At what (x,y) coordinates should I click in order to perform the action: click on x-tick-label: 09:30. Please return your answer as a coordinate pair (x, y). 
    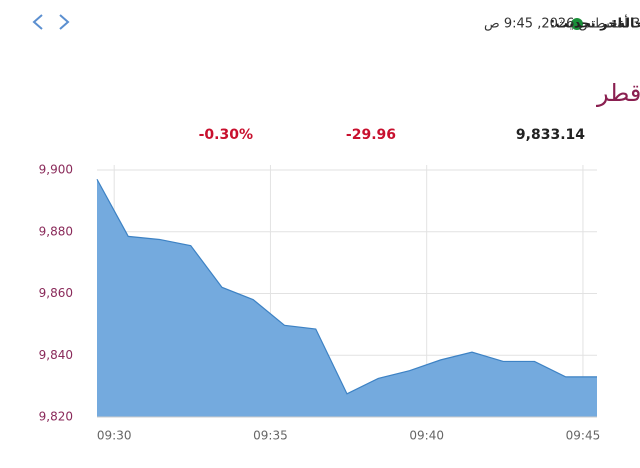
    Looking at the image, I should click on (114, 436).